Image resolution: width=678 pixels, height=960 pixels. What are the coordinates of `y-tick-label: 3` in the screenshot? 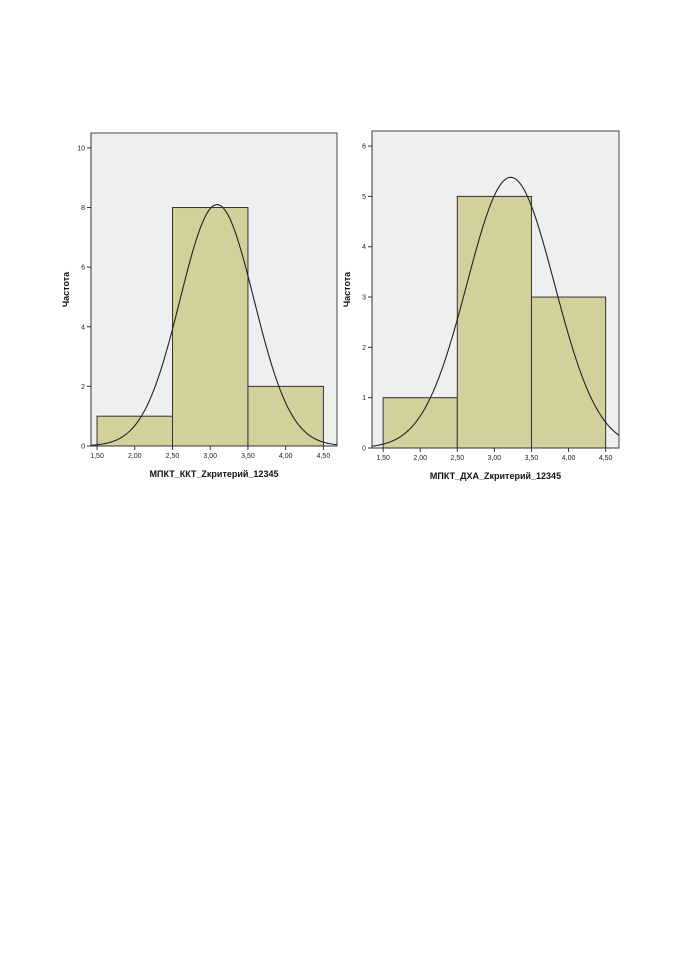 It's located at (364, 298).